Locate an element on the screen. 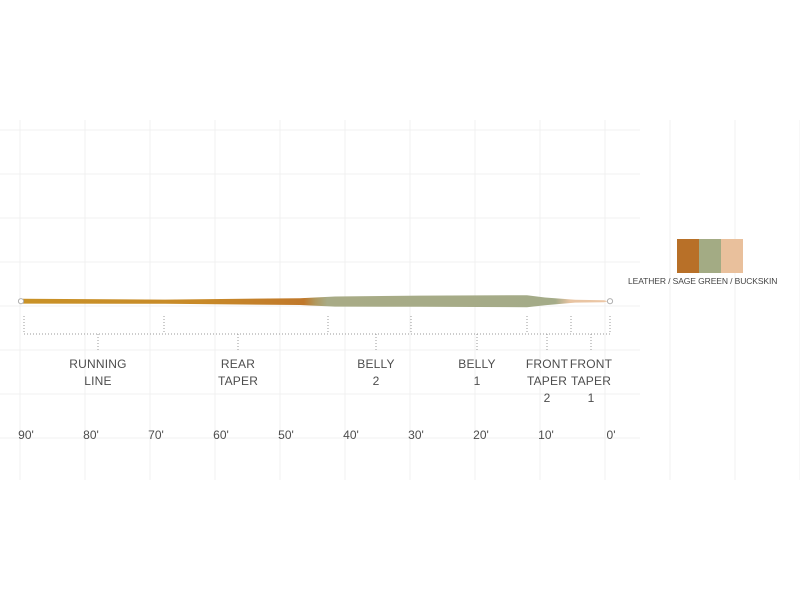 The height and width of the screenshot is (605, 800). color-swatches is located at coordinates (710, 256).